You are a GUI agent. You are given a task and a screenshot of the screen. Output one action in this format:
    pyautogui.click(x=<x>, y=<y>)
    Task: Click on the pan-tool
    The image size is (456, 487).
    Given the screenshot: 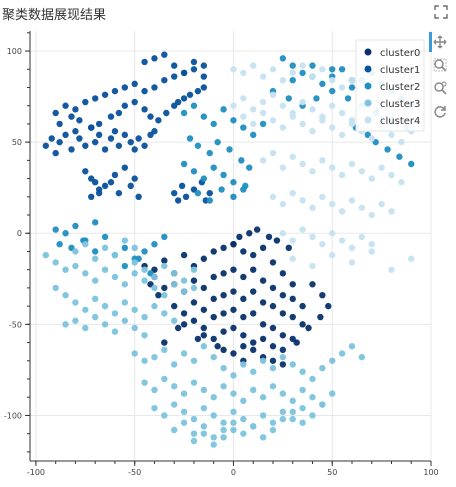 What is the action you would take?
    pyautogui.click(x=440, y=42)
    